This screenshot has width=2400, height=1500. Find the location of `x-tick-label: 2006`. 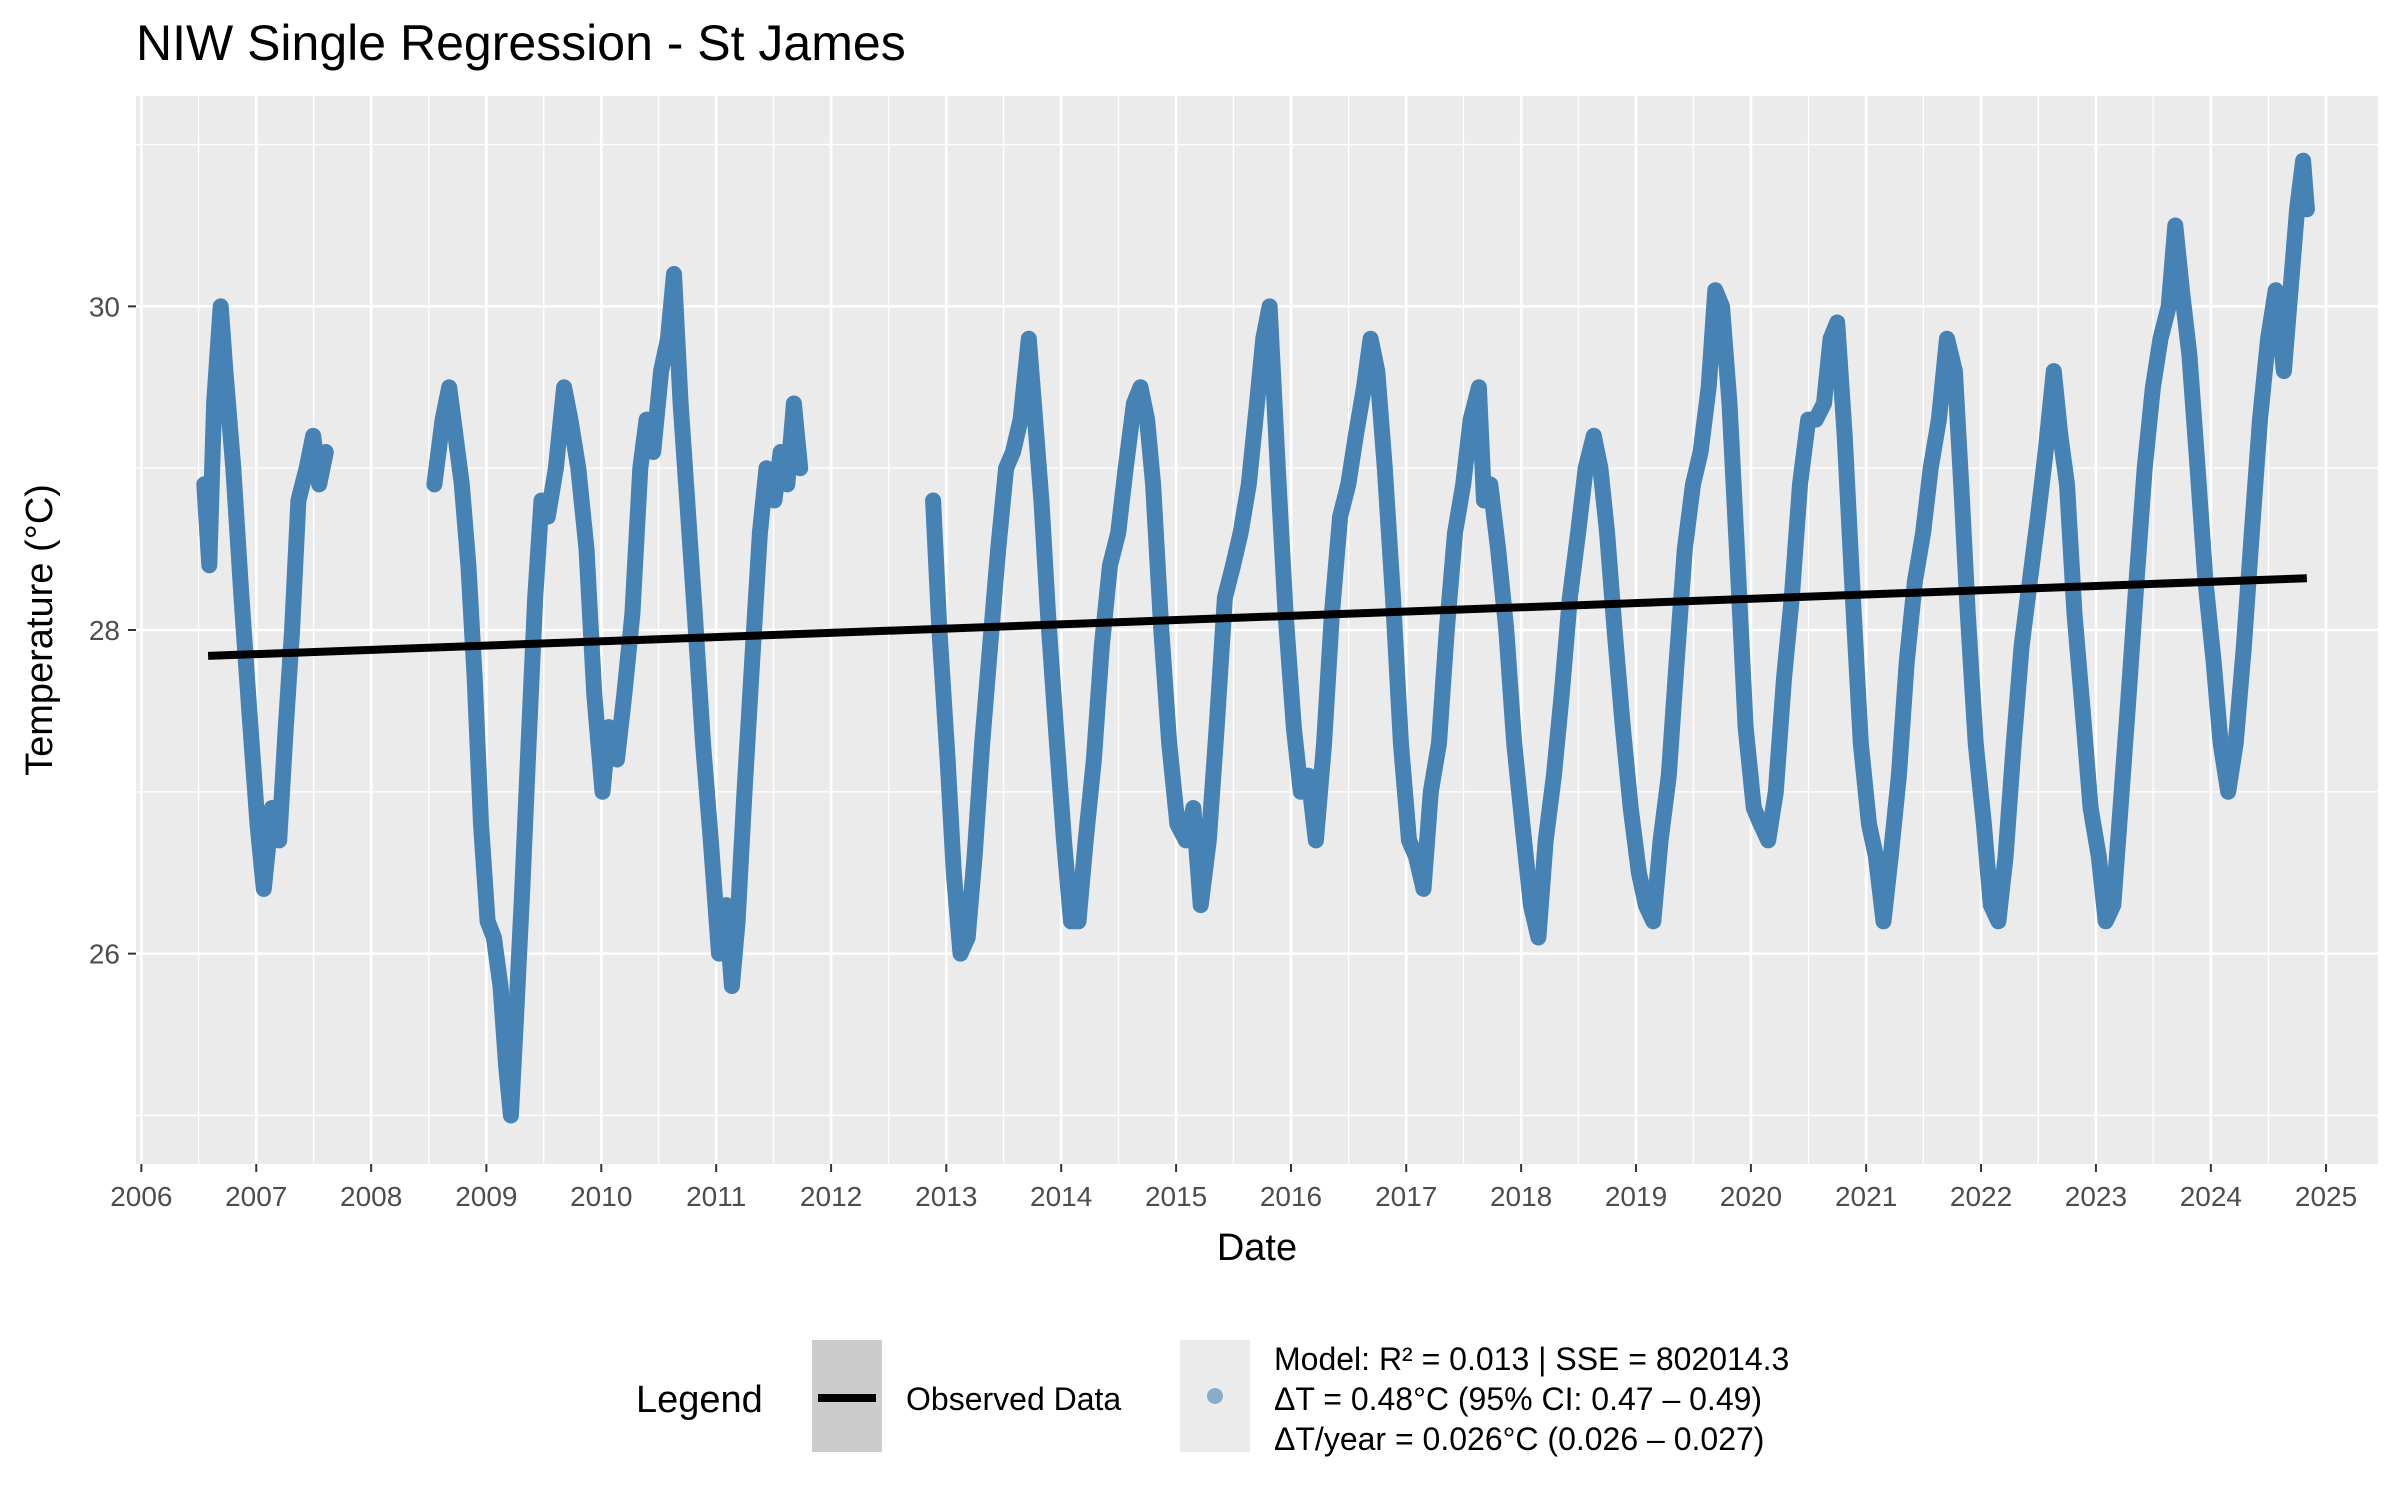

x-tick-label: 2006 is located at coordinates (141, 1196).